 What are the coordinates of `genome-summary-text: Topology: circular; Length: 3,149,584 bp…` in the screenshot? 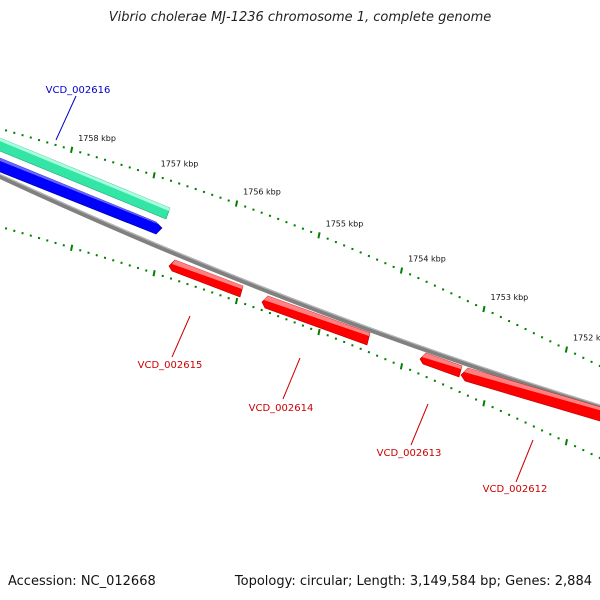 It's located at (413, 581).